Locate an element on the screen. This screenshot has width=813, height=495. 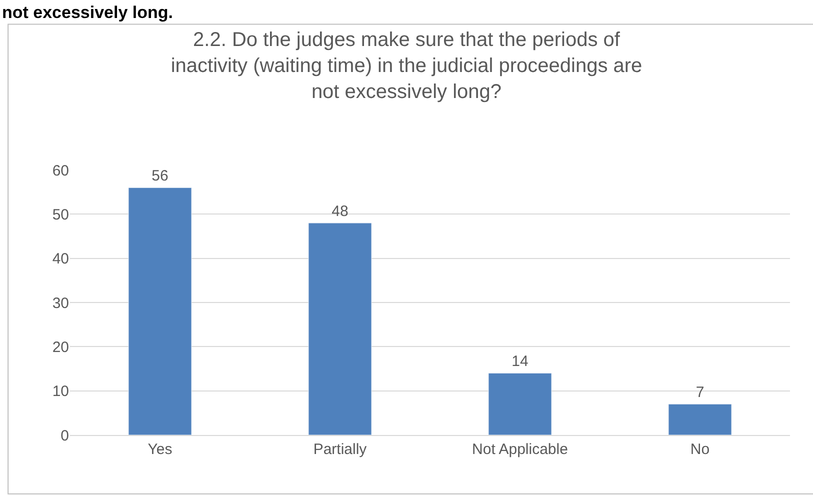
text: not excessively long. is located at coordinates (88, 12).